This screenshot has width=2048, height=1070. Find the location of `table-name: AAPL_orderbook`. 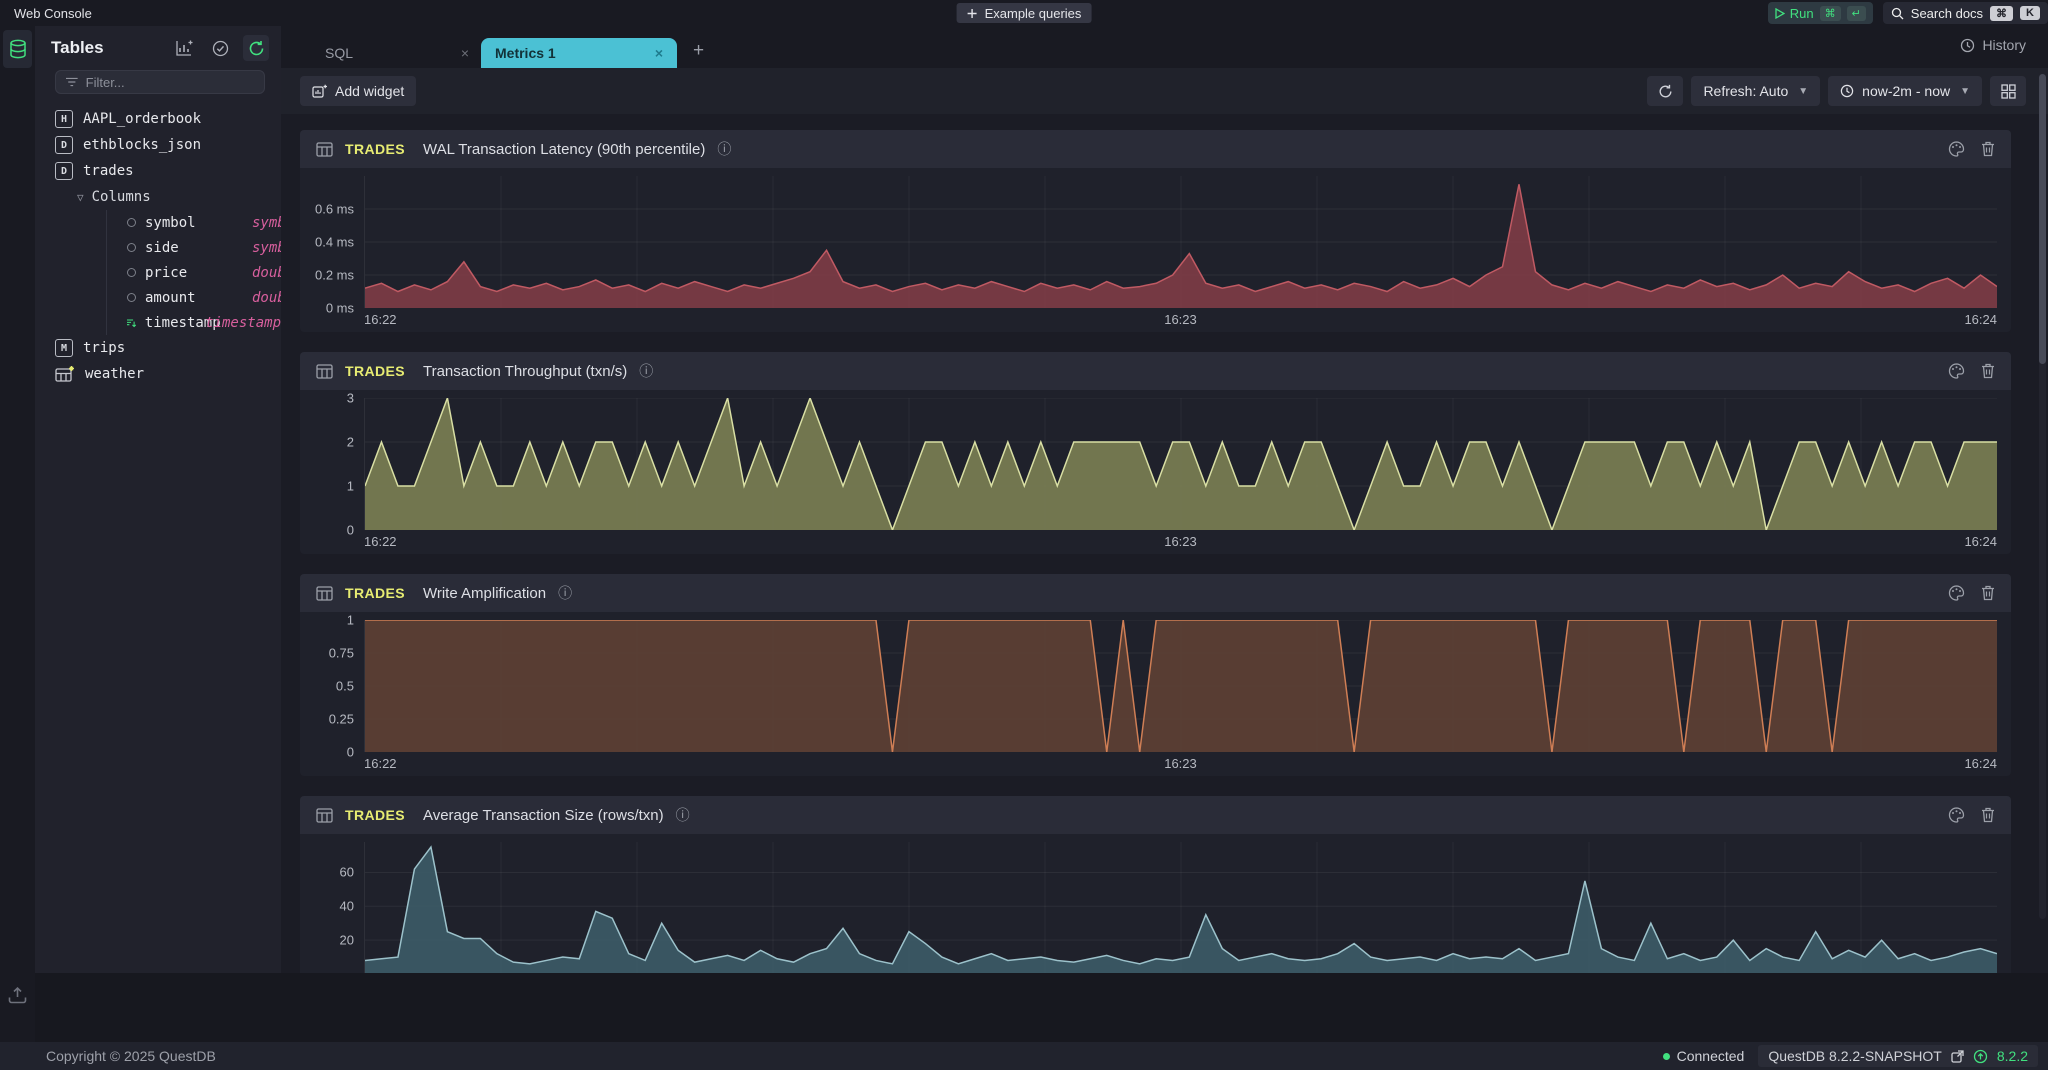

table-name: AAPL_orderbook is located at coordinates (142, 119).